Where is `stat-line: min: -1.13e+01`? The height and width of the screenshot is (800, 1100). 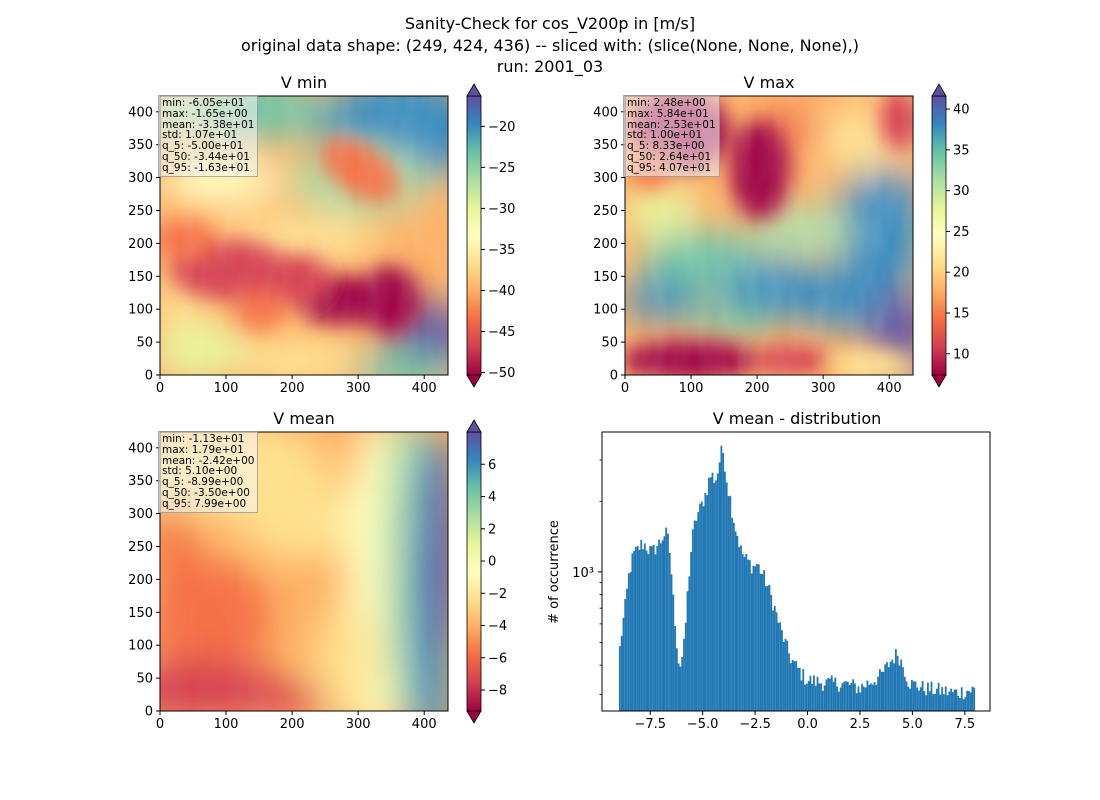 stat-line: min: -1.13e+01 is located at coordinates (203, 439).